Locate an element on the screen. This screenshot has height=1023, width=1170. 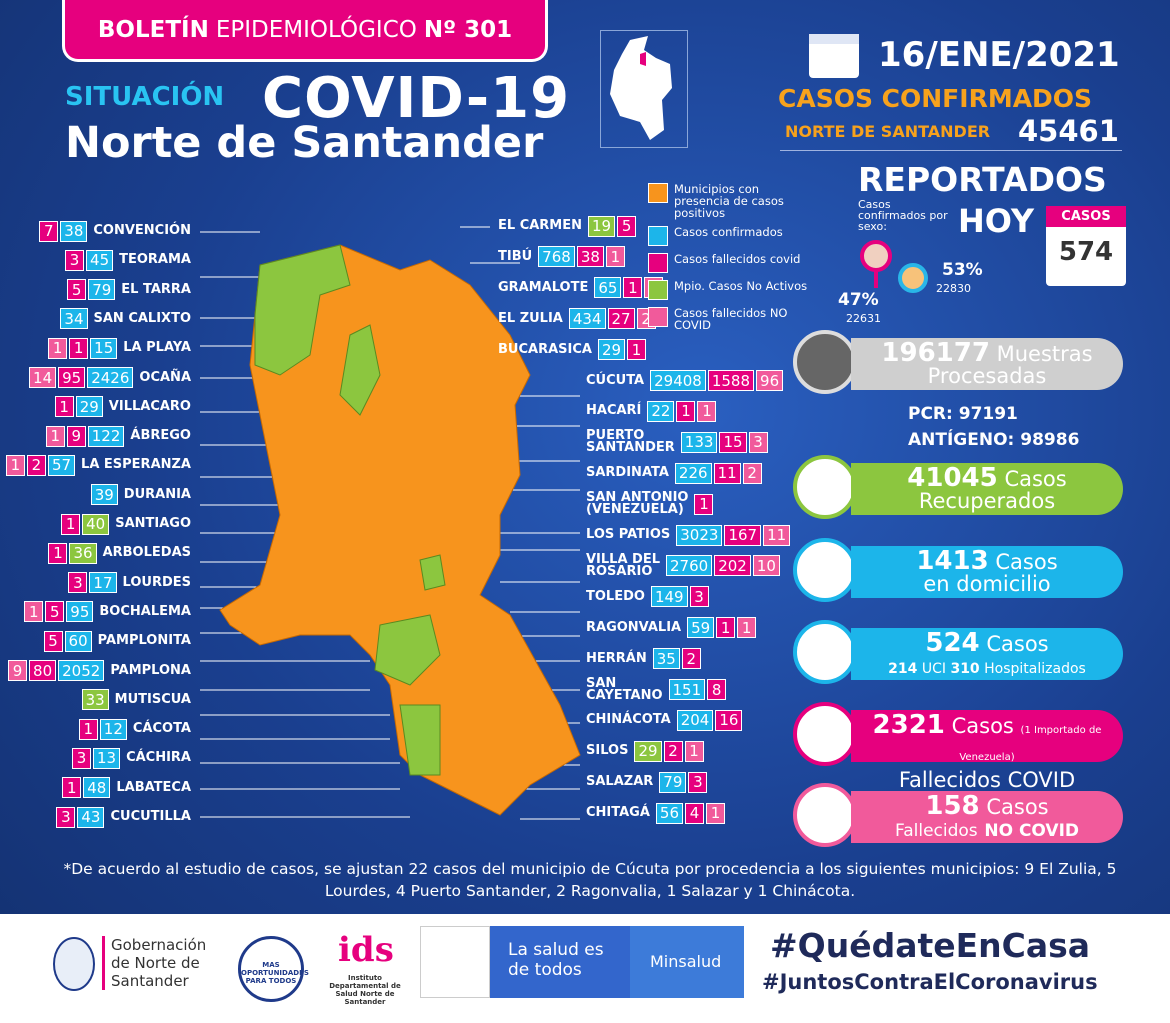
antigen: ANTÍGENO: 98986 is located at coordinates (994, 440).